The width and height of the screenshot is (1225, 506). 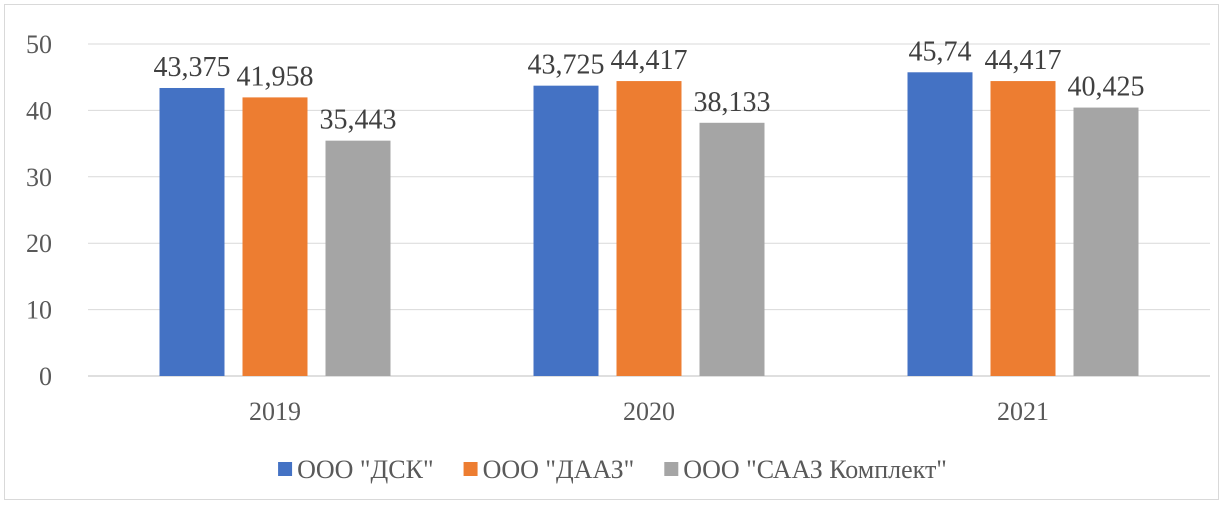 What do you see at coordinates (39, 310) in the screenshot?
I see `y-tick-label: 10` at bounding box center [39, 310].